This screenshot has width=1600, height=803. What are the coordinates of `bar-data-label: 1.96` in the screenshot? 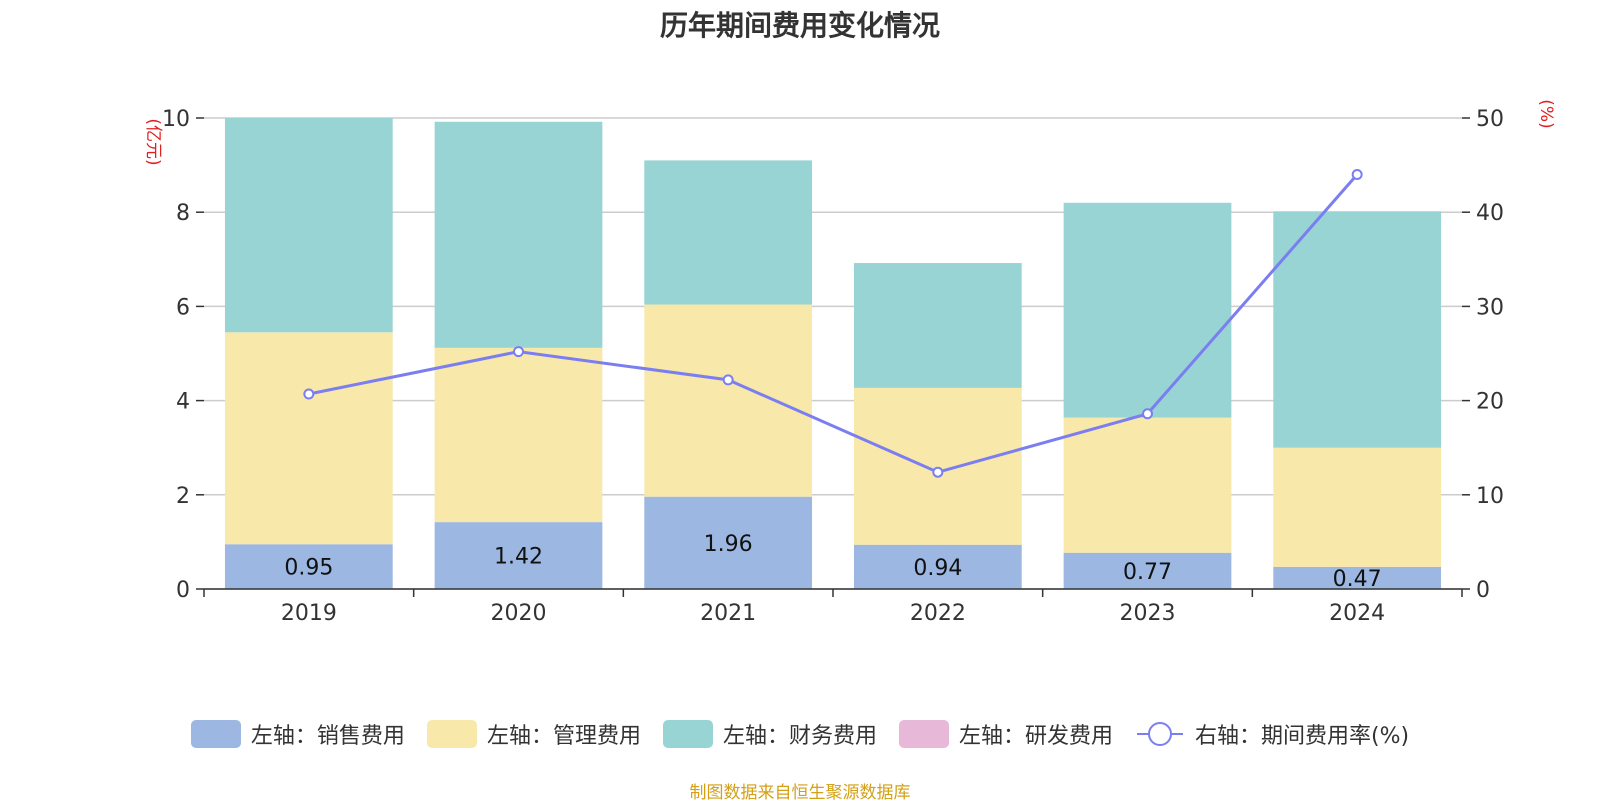 It's located at (728, 544).